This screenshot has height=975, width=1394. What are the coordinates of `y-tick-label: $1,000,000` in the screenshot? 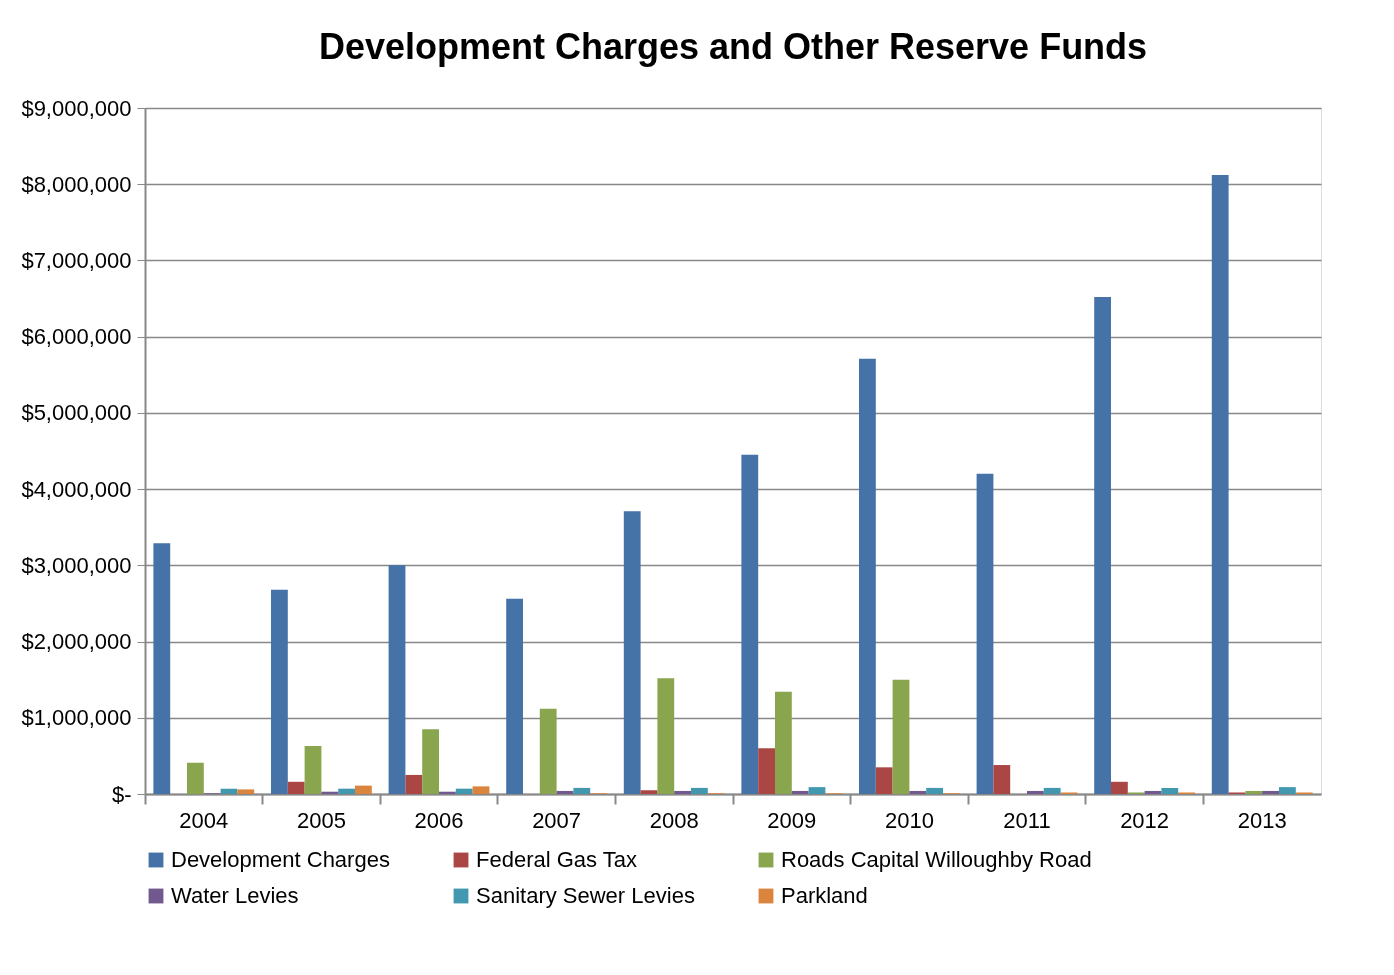 It's located at (76, 718).